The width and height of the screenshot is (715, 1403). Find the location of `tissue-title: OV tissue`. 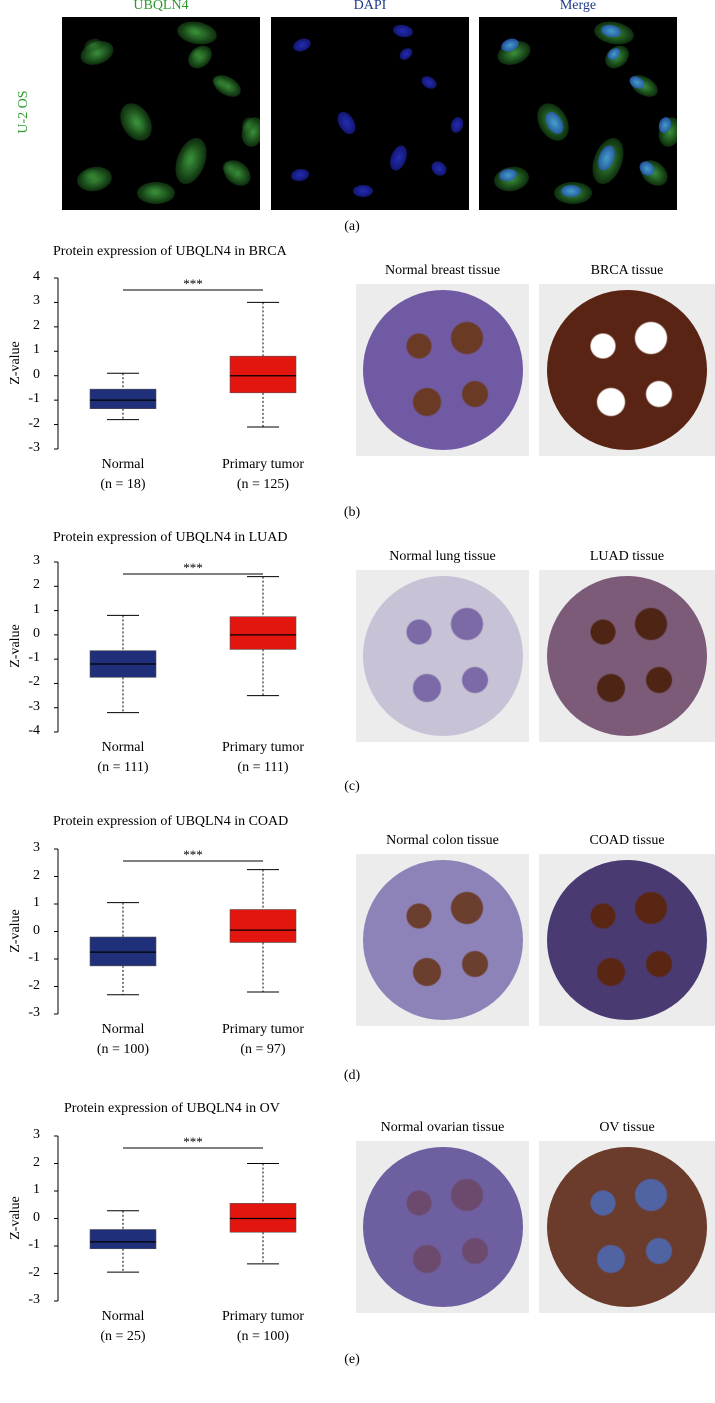

tissue-title: OV tissue is located at coordinates (627, 1127).